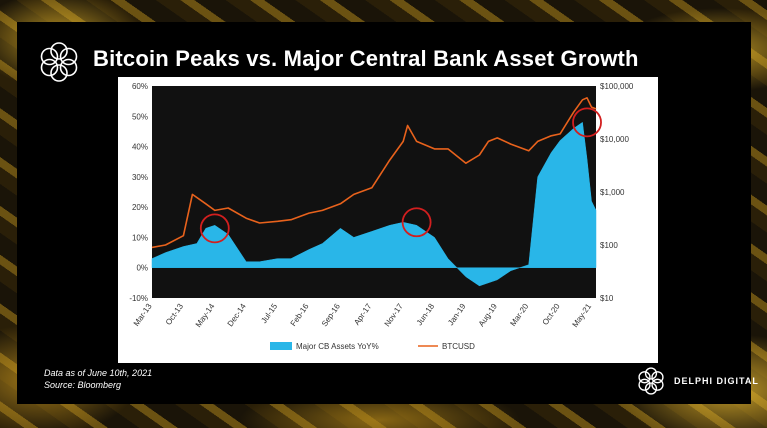 The width and height of the screenshot is (767, 428). Describe the element at coordinates (609, 245) in the screenshot. I see `right-tick-label: $100` at that location.